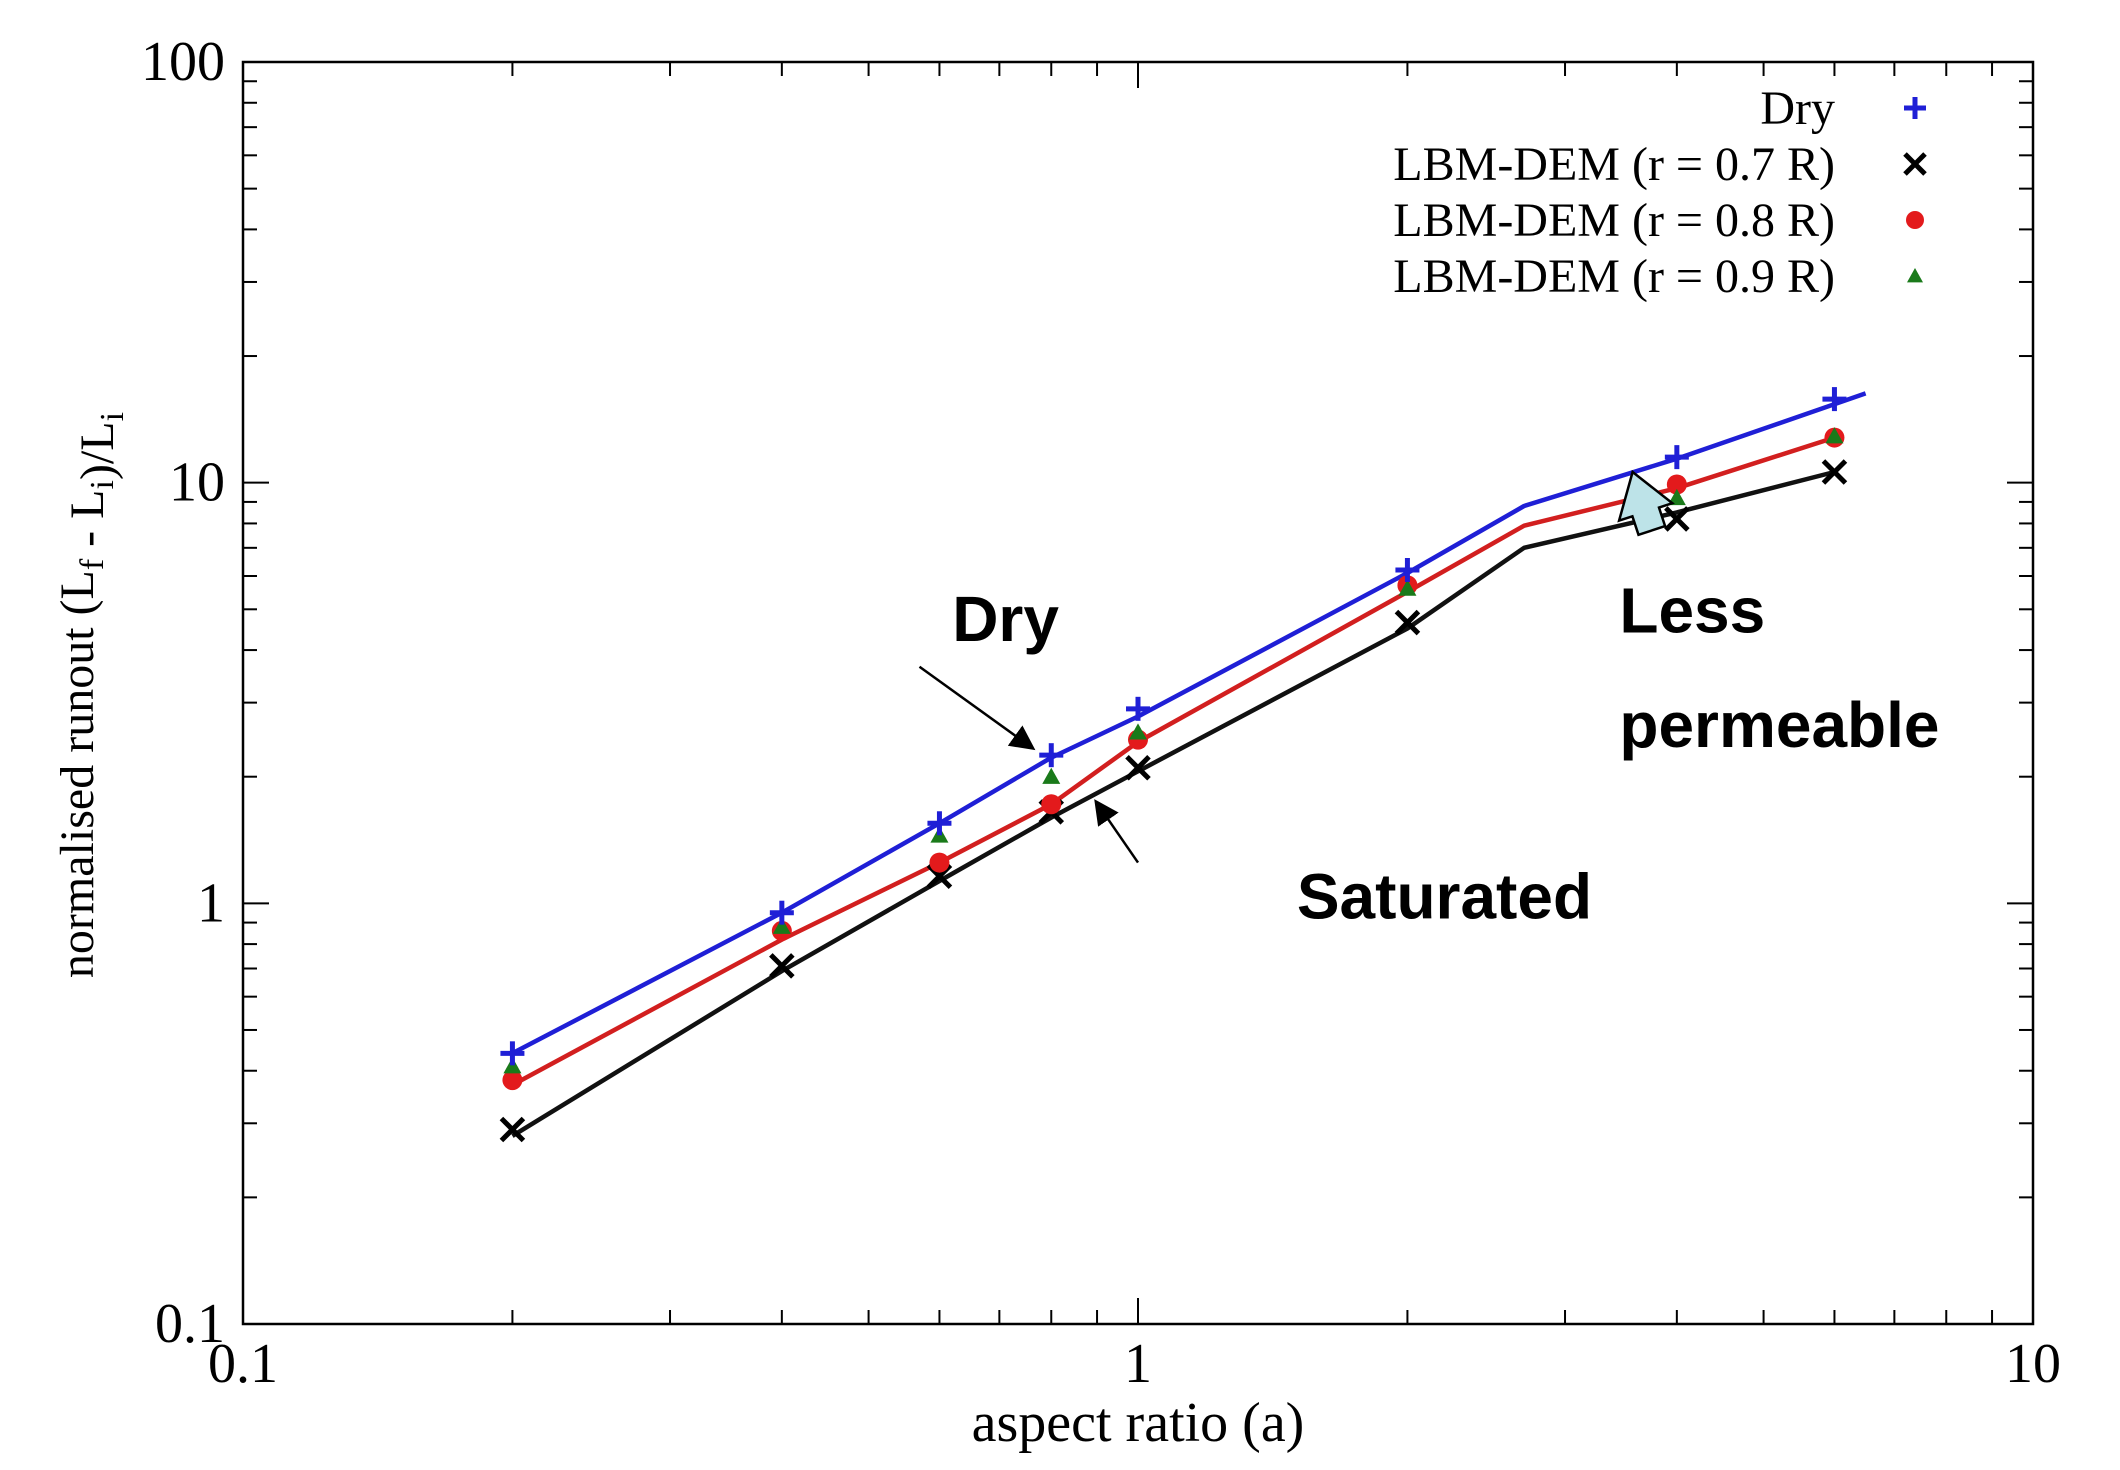 The width and height of the screenshot is (2120, 1470). I want to click on y-axis-label: normalised runout (Lf - Li)/Li, so click(91, 695).